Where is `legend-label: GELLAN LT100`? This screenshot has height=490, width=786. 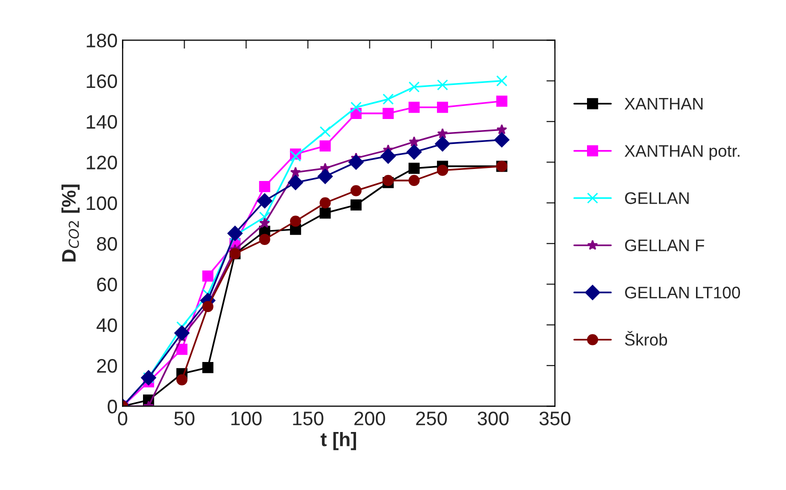 legend-label: GELLAN LT100 is located at coordinates (682, 292).